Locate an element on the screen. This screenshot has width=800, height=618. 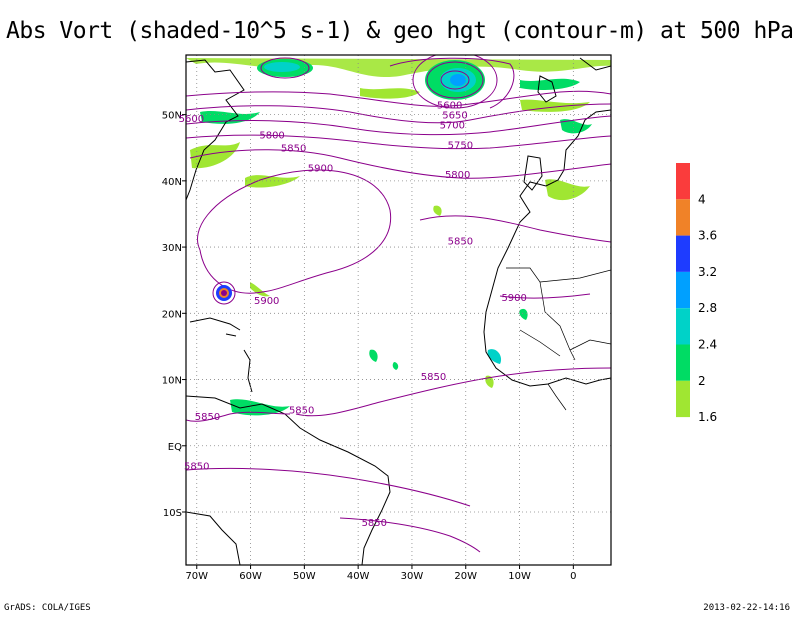
colorbar-label: 2.4 is located at coordinates (707, 345).